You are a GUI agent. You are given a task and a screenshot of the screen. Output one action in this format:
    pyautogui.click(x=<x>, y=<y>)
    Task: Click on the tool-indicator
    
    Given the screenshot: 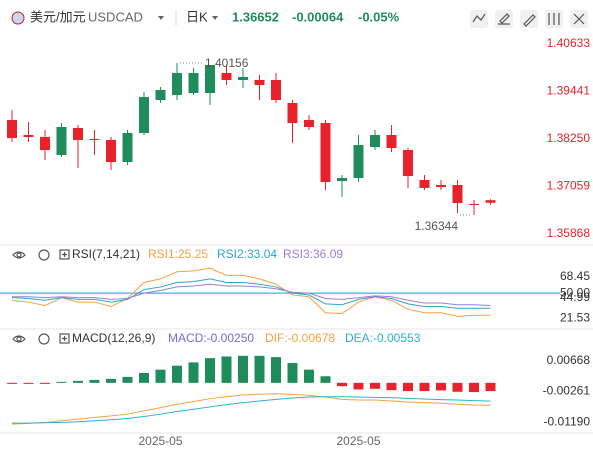 What is the action you would take?
    pyautogui.click(x=479, y=19)
    